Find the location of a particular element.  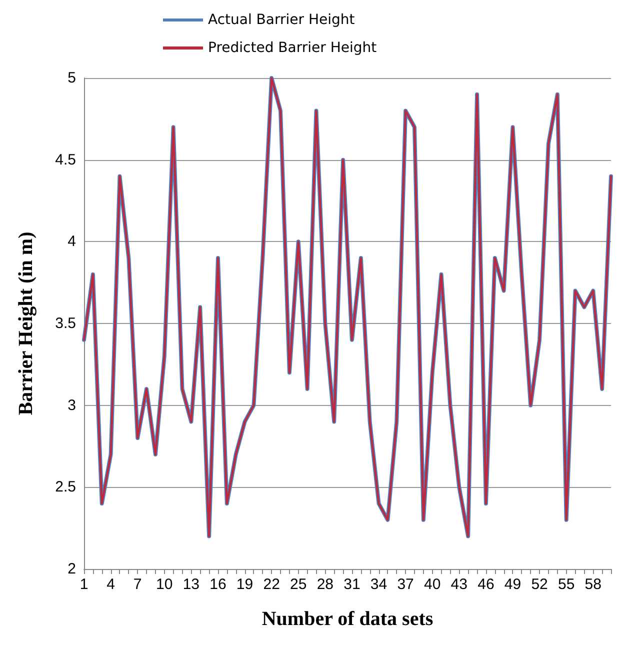

x-tick-label: 10 is located at coordinates (164, 584).